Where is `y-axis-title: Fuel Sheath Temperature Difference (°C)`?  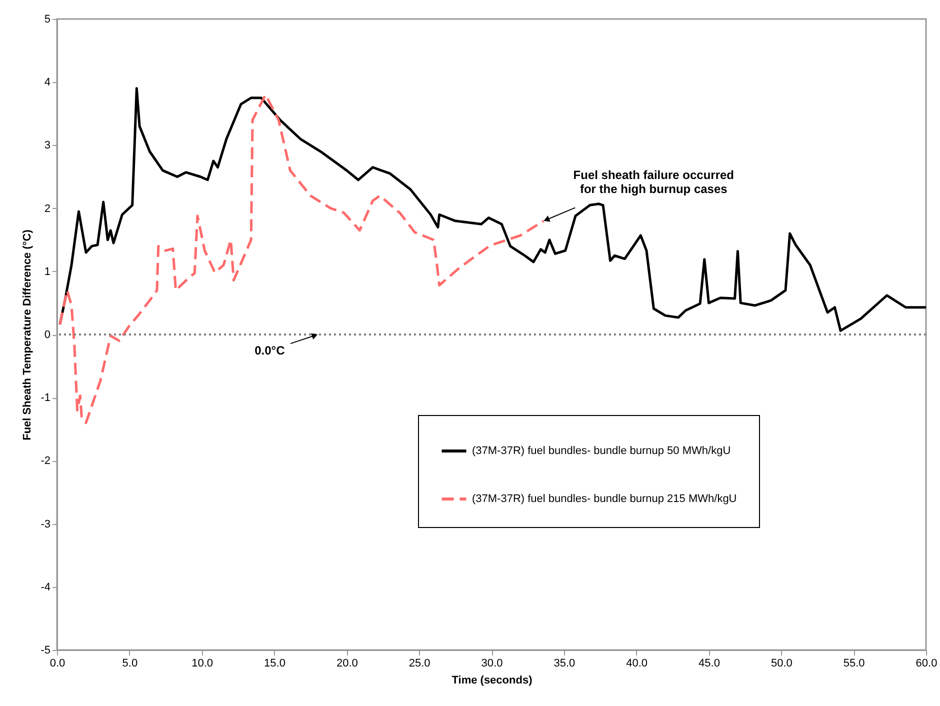 y-axis-title: Fuel Sheath Temperature Difference (°C) is located at coordinates (28, 334).